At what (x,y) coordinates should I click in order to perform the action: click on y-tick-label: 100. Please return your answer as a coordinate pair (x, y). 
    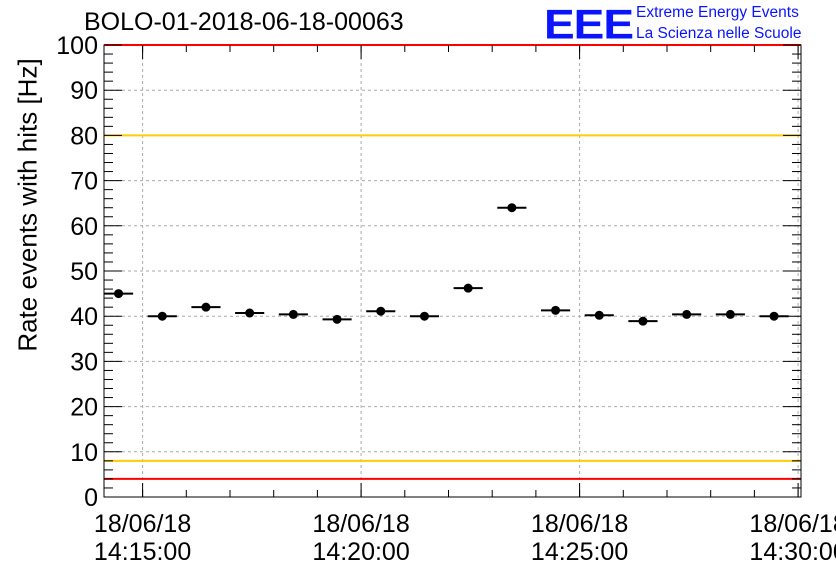
    Looking at the image, I should click on (77, 46).